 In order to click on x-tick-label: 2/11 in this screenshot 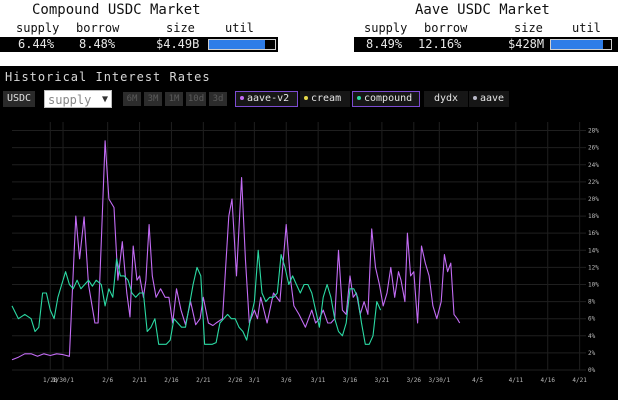, I will do `click(139, 380)`.